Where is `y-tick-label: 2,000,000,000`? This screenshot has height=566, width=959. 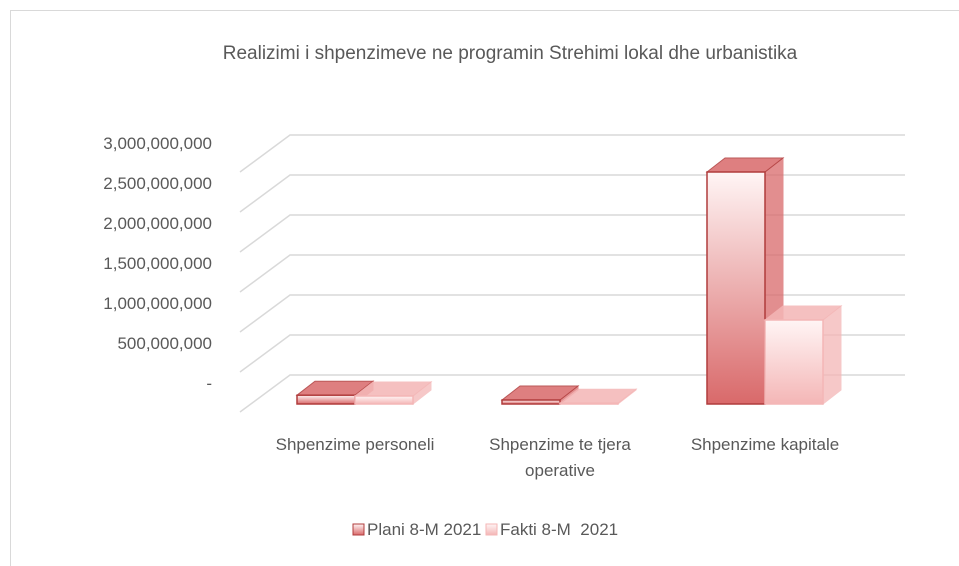 y-tick-label: 2,000,000,000 is located at coordinates (157, 223).